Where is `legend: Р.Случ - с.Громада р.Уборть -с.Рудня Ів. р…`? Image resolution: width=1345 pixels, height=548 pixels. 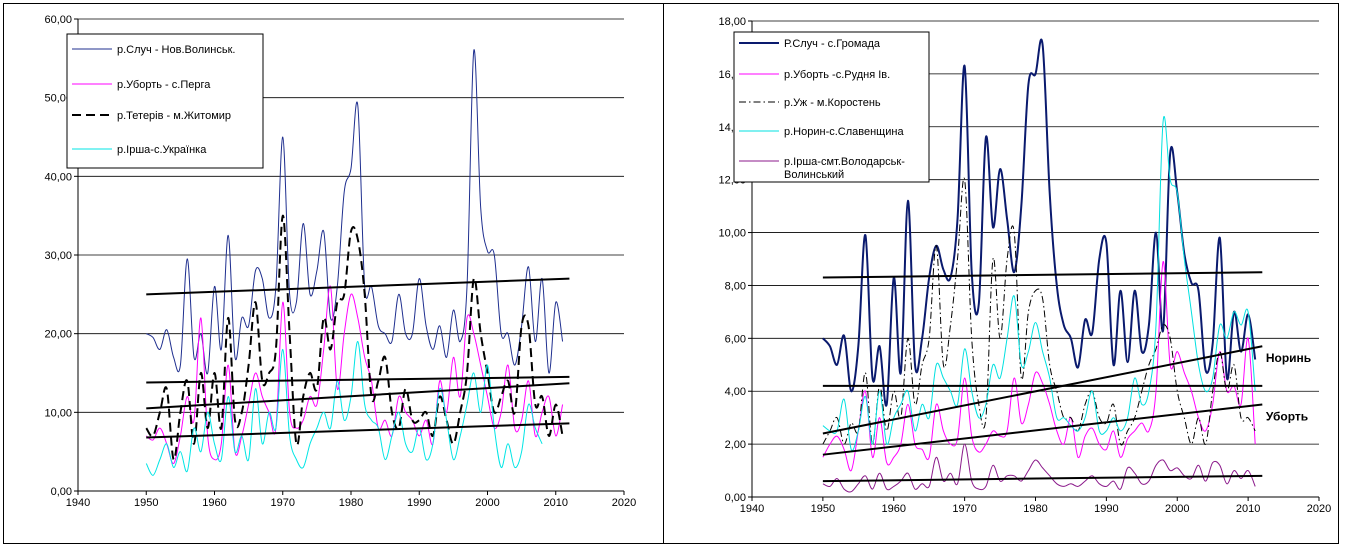 legend: Р.Случ - с.Громада р.Уборть -с.Рудня Ів. р… is located at coordinates (831, 107).